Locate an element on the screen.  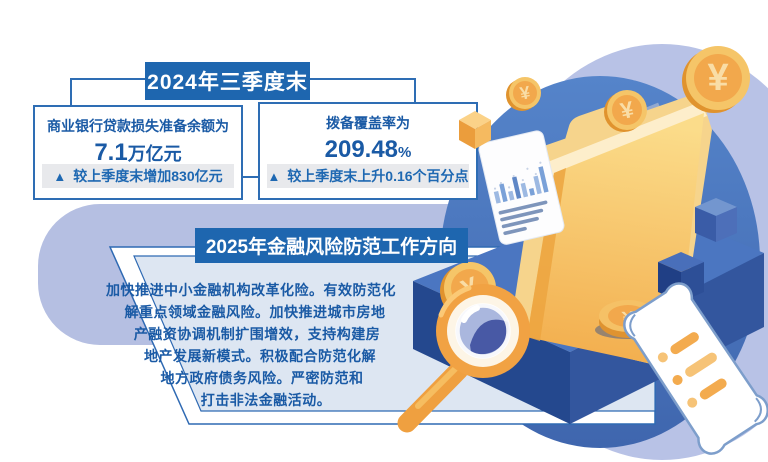
chart-card-icon is located at coordinates (521, 187).